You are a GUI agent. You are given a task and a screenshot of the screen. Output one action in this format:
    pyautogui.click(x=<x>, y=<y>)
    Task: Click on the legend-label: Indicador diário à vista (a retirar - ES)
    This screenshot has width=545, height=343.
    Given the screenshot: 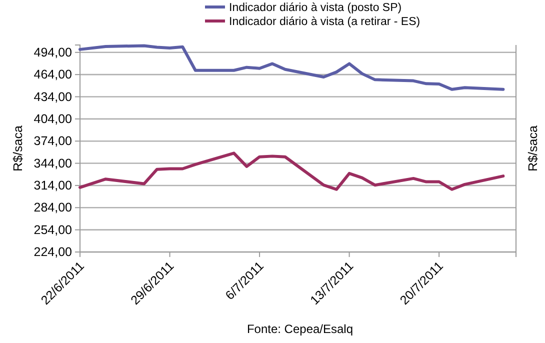 What is the action you would take?
    pyautogui.click(x=324, y=22)
    